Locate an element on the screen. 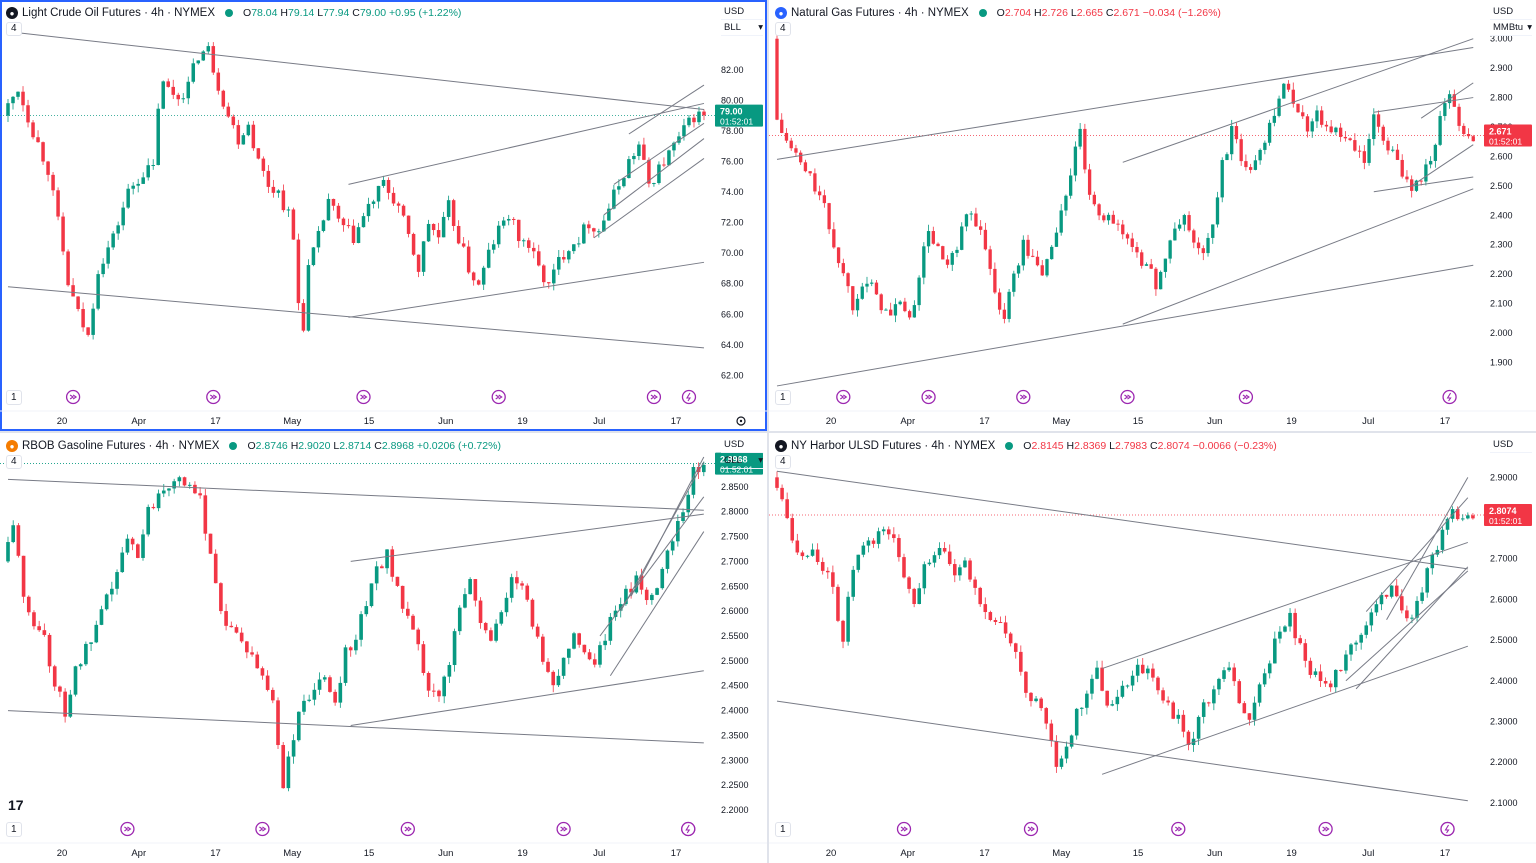 This screenshot has width=1536, height=863. currency-unit-box: USD is located at coordinates (1511, 445).